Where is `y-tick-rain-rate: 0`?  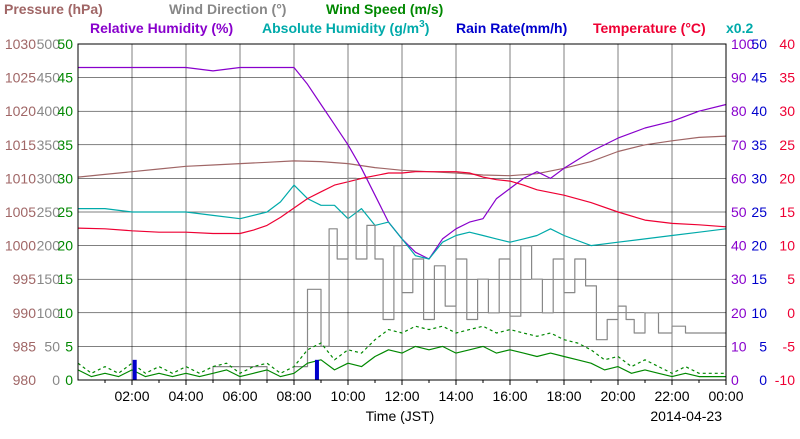
y-tick-rain-rate: 0 is located at coordinates (763, 380).